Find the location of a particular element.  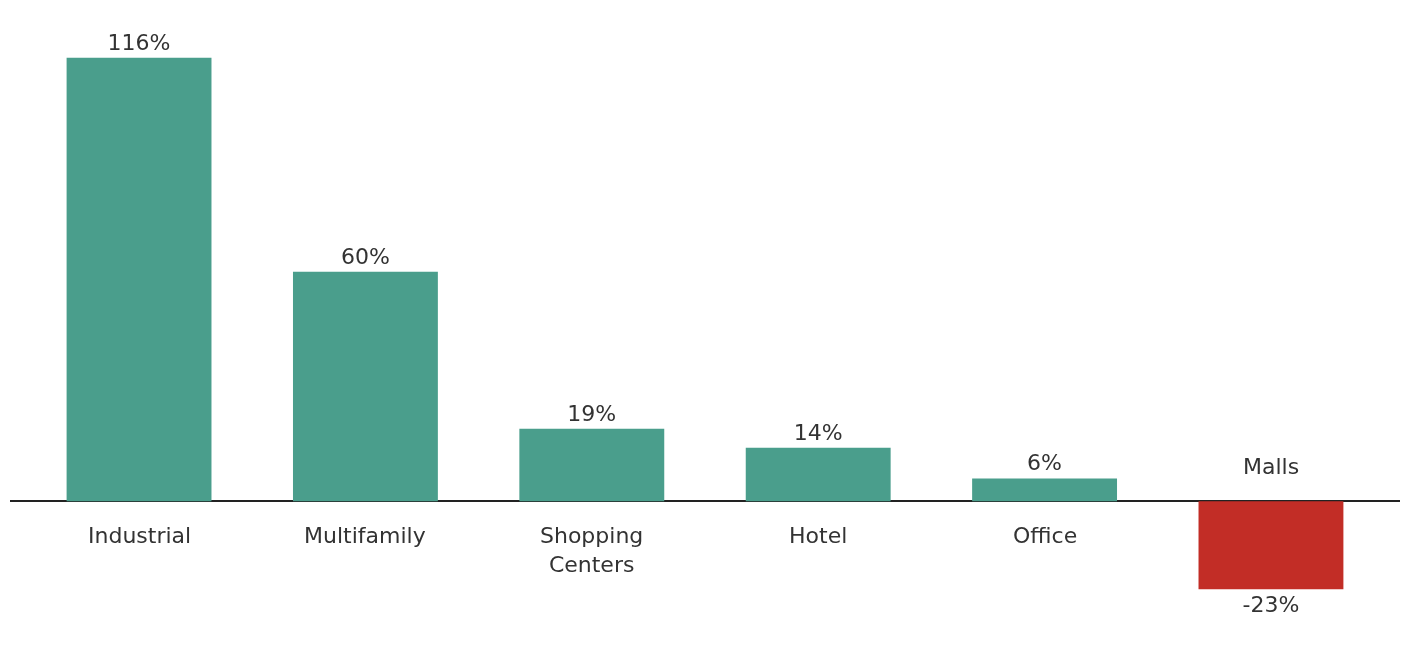

data-label: 14% is located at coordinates (818, 432).